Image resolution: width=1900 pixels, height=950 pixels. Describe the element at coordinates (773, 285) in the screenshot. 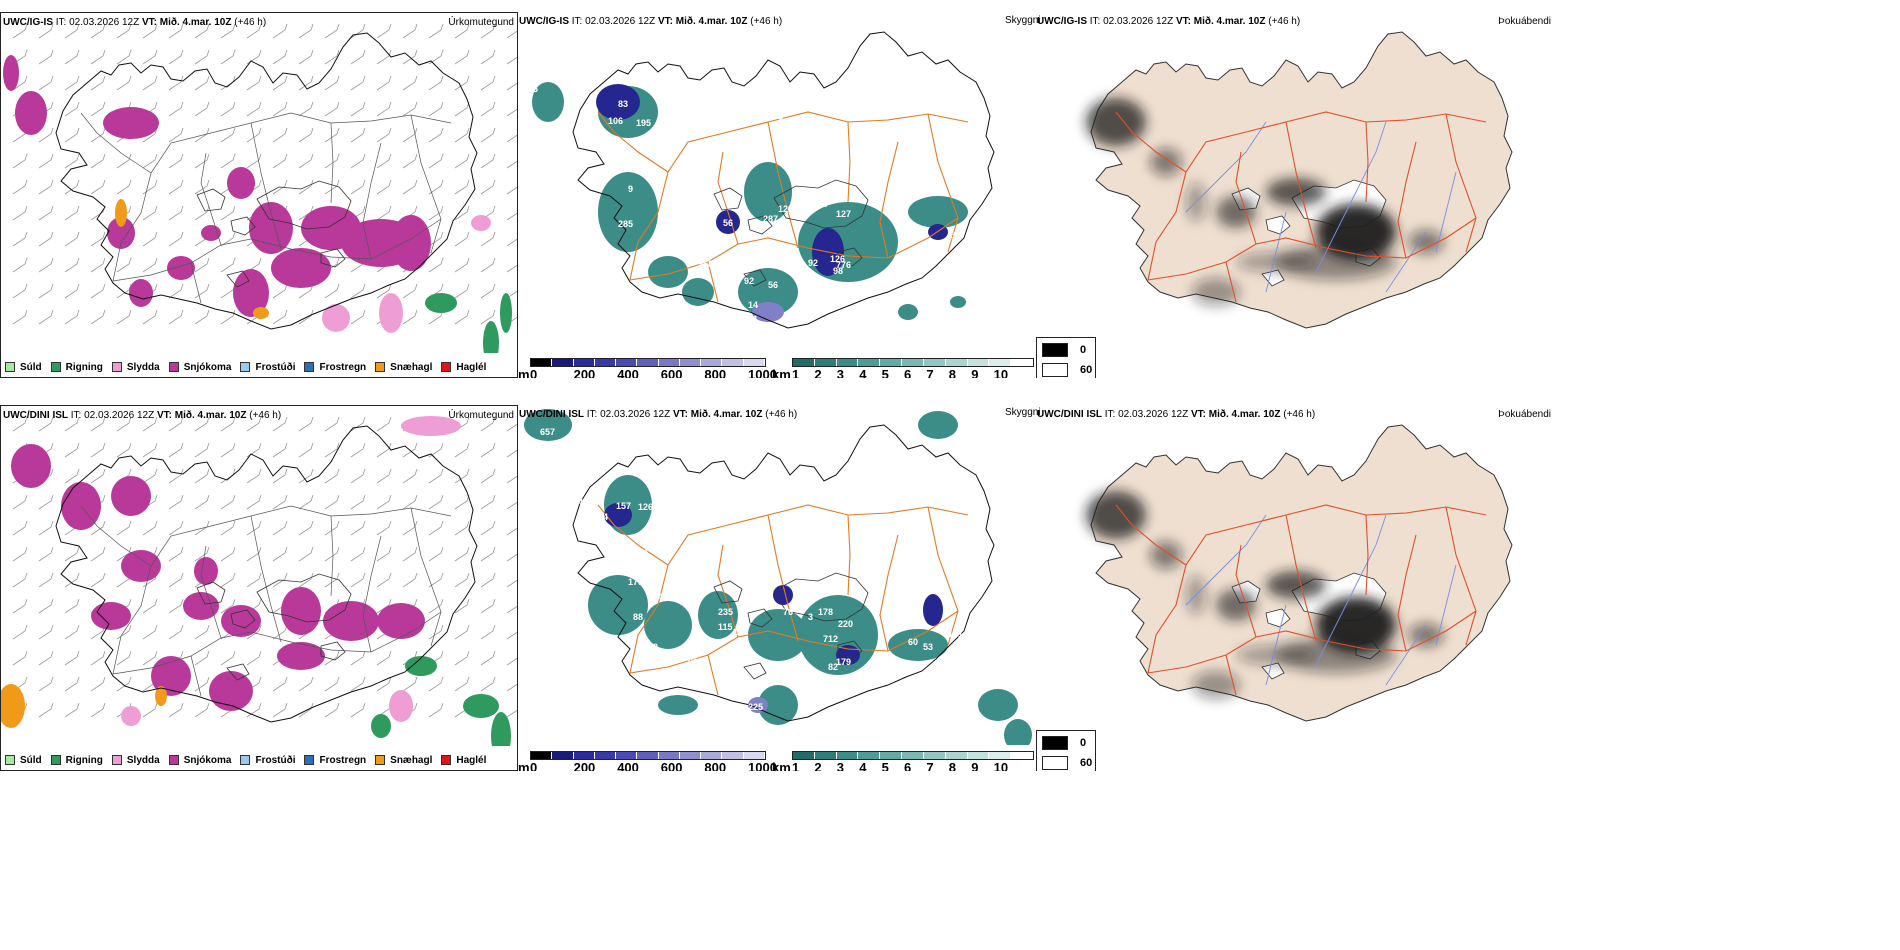

I see `cloud-base-label: 56` at that location.